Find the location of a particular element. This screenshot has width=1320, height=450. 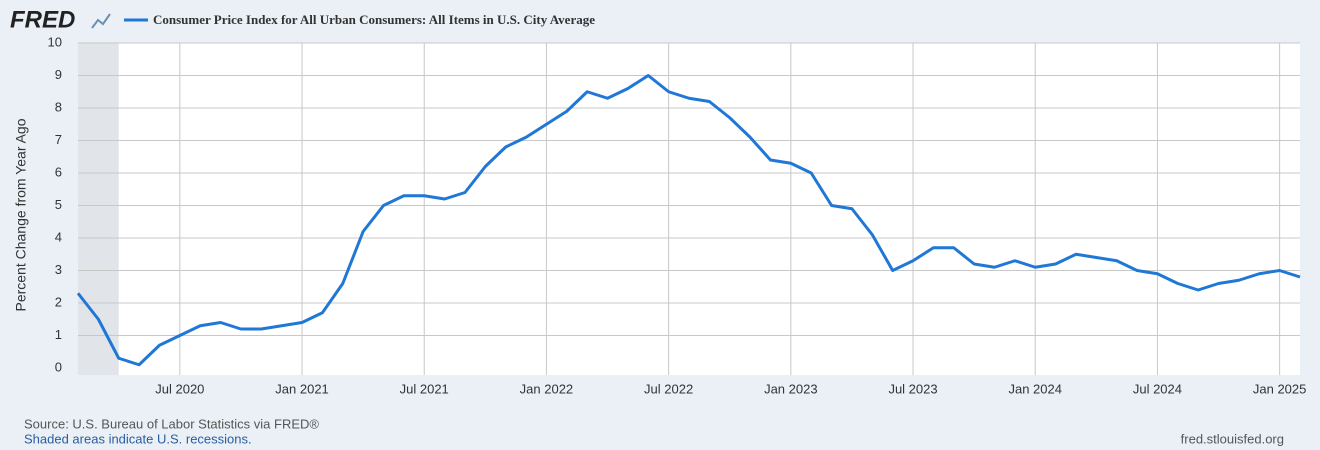

x-tick-label: Jan 2023 is located at coordinates (791, 388).